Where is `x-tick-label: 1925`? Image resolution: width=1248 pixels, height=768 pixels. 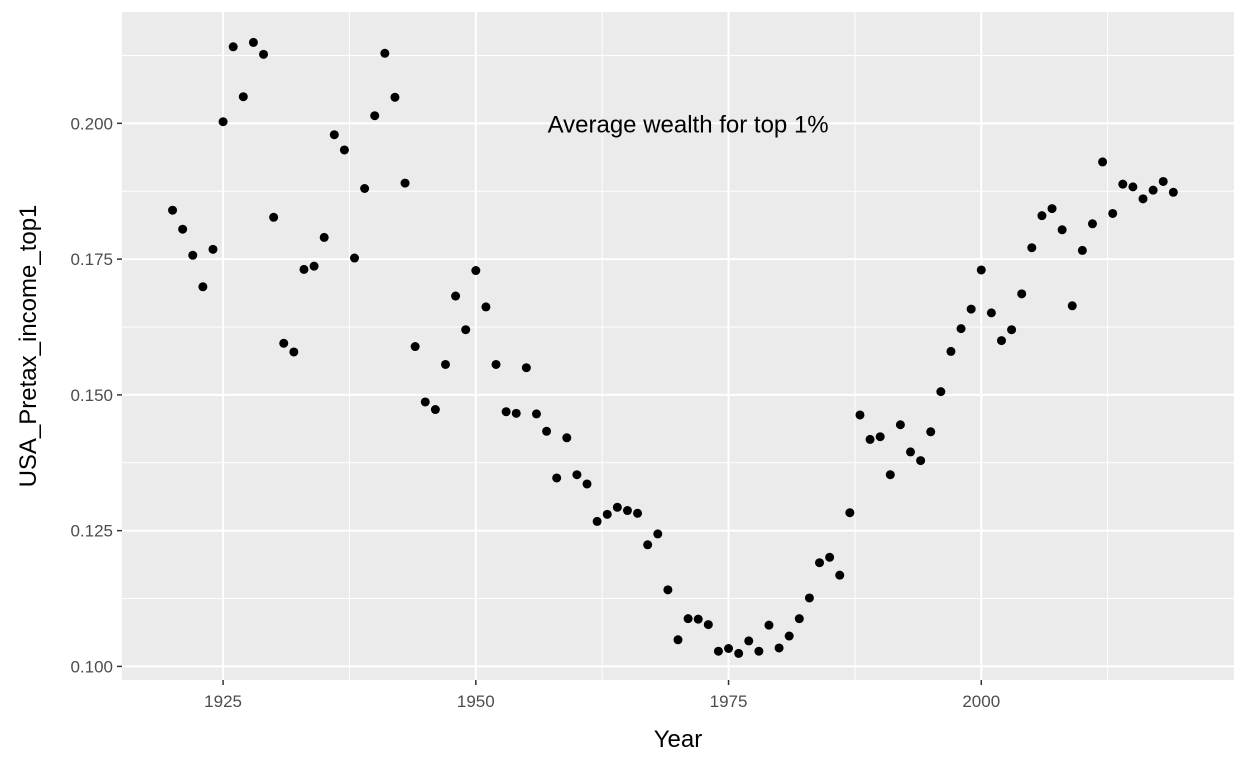 x-tick-label: 1925 is located at coordinates (223, 701).